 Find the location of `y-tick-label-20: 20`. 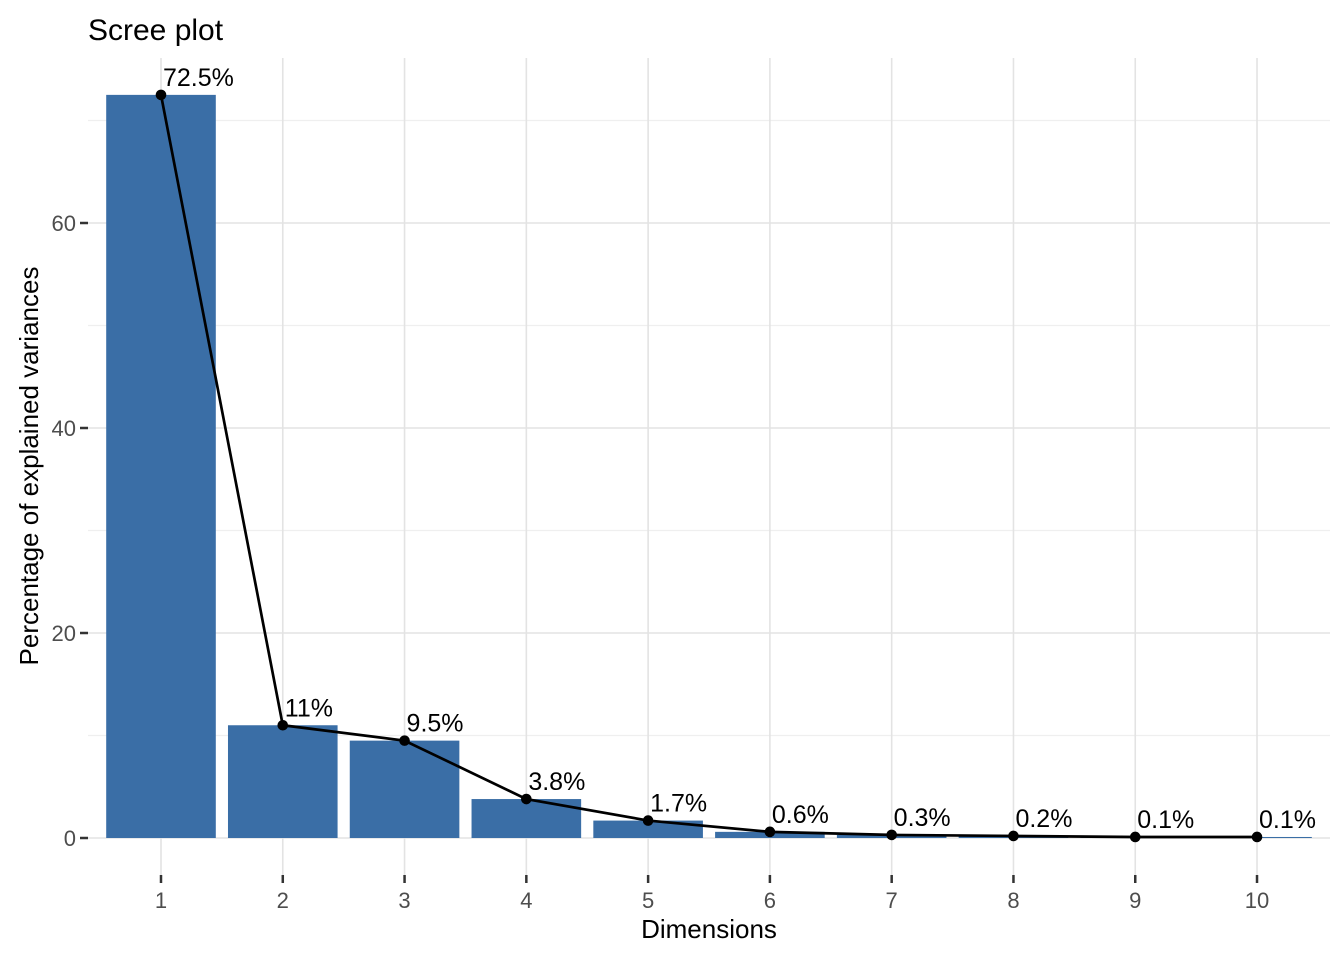

y-tick-label-20: 20 is located at coordinates (64, 633).